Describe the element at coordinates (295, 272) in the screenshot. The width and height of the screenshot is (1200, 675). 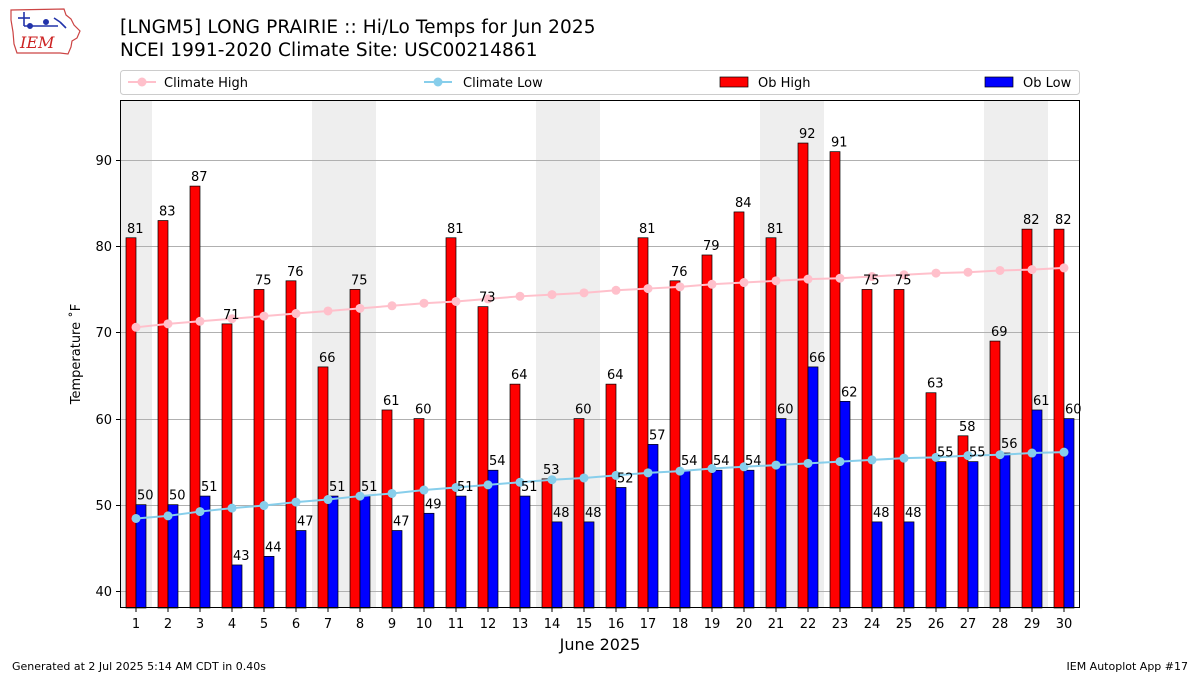
I see `ob-high-value-label: 76` at that location.